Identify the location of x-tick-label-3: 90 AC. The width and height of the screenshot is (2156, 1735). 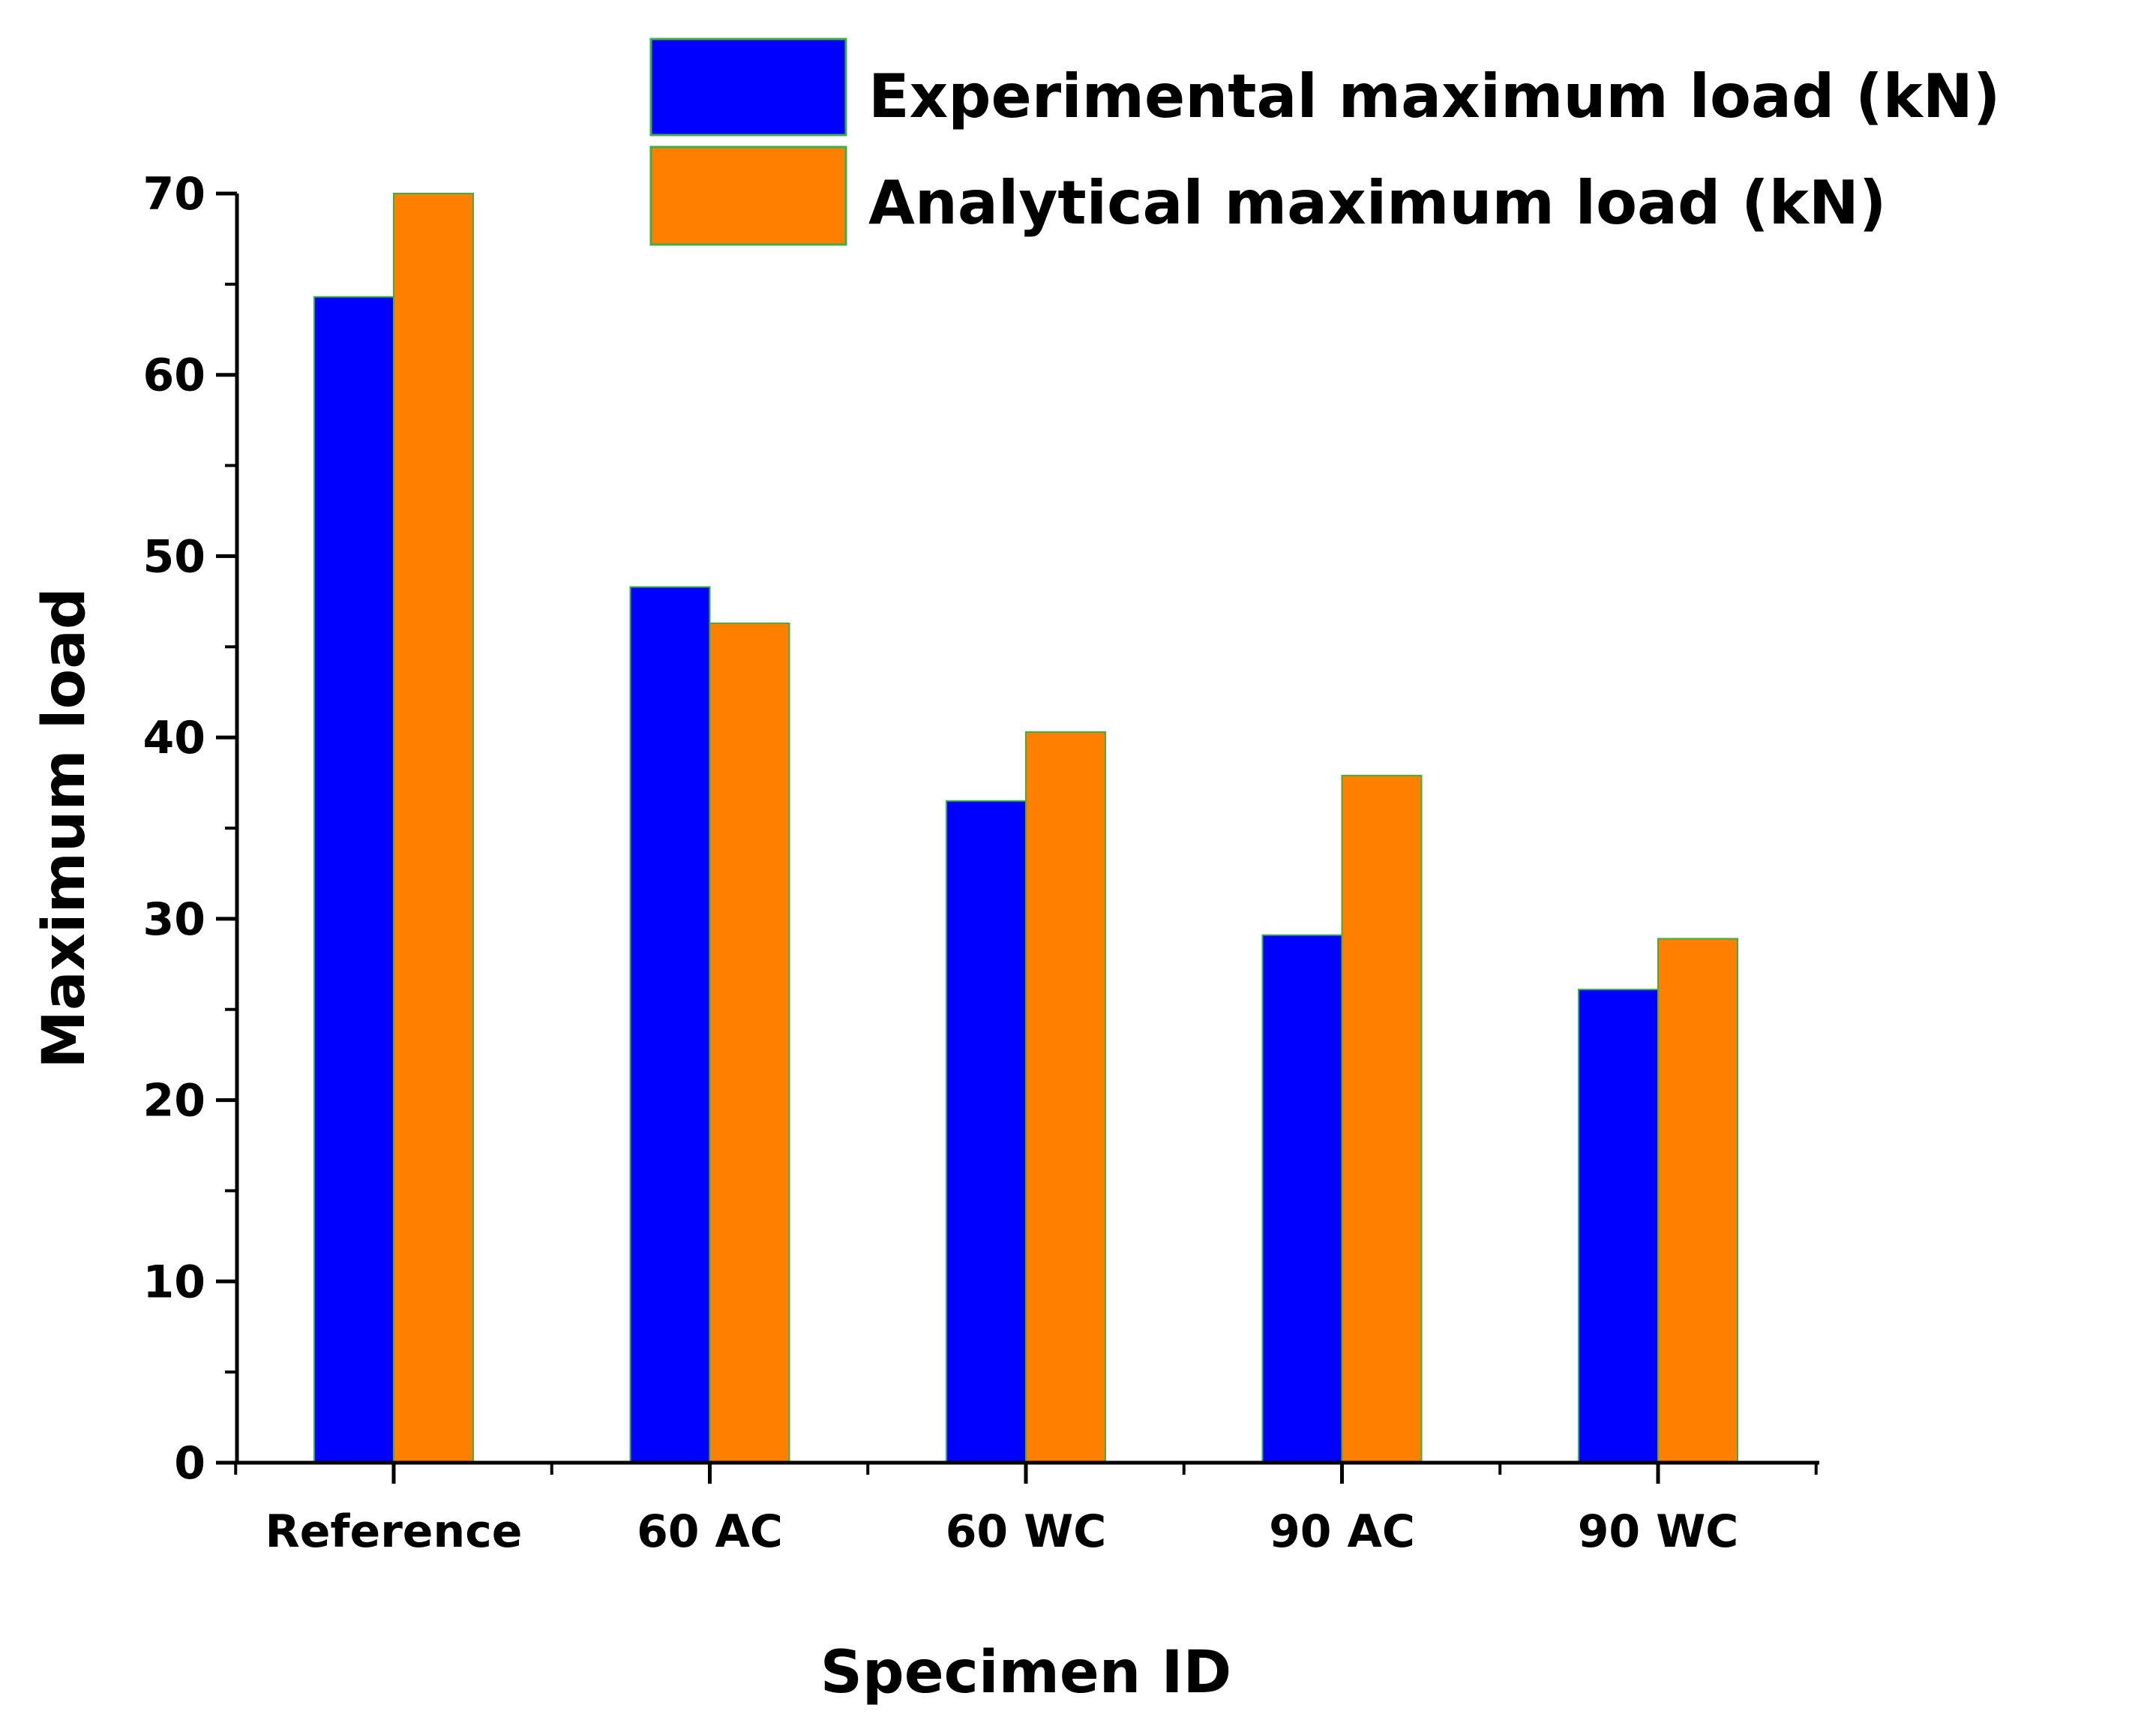
(1342, 1531).